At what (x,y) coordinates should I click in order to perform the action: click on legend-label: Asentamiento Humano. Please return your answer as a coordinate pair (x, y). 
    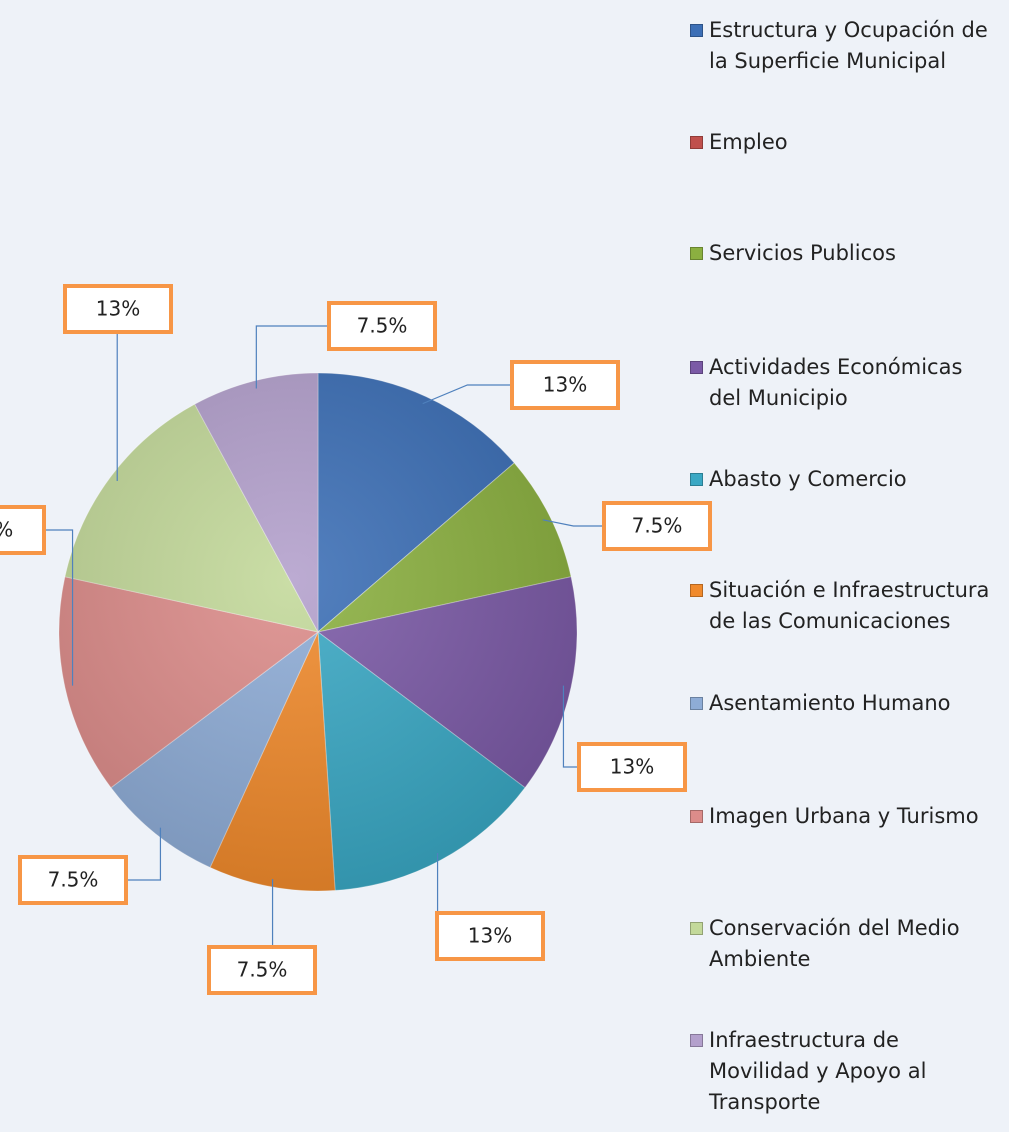
    Looking at the image, I should click on (830, 703).